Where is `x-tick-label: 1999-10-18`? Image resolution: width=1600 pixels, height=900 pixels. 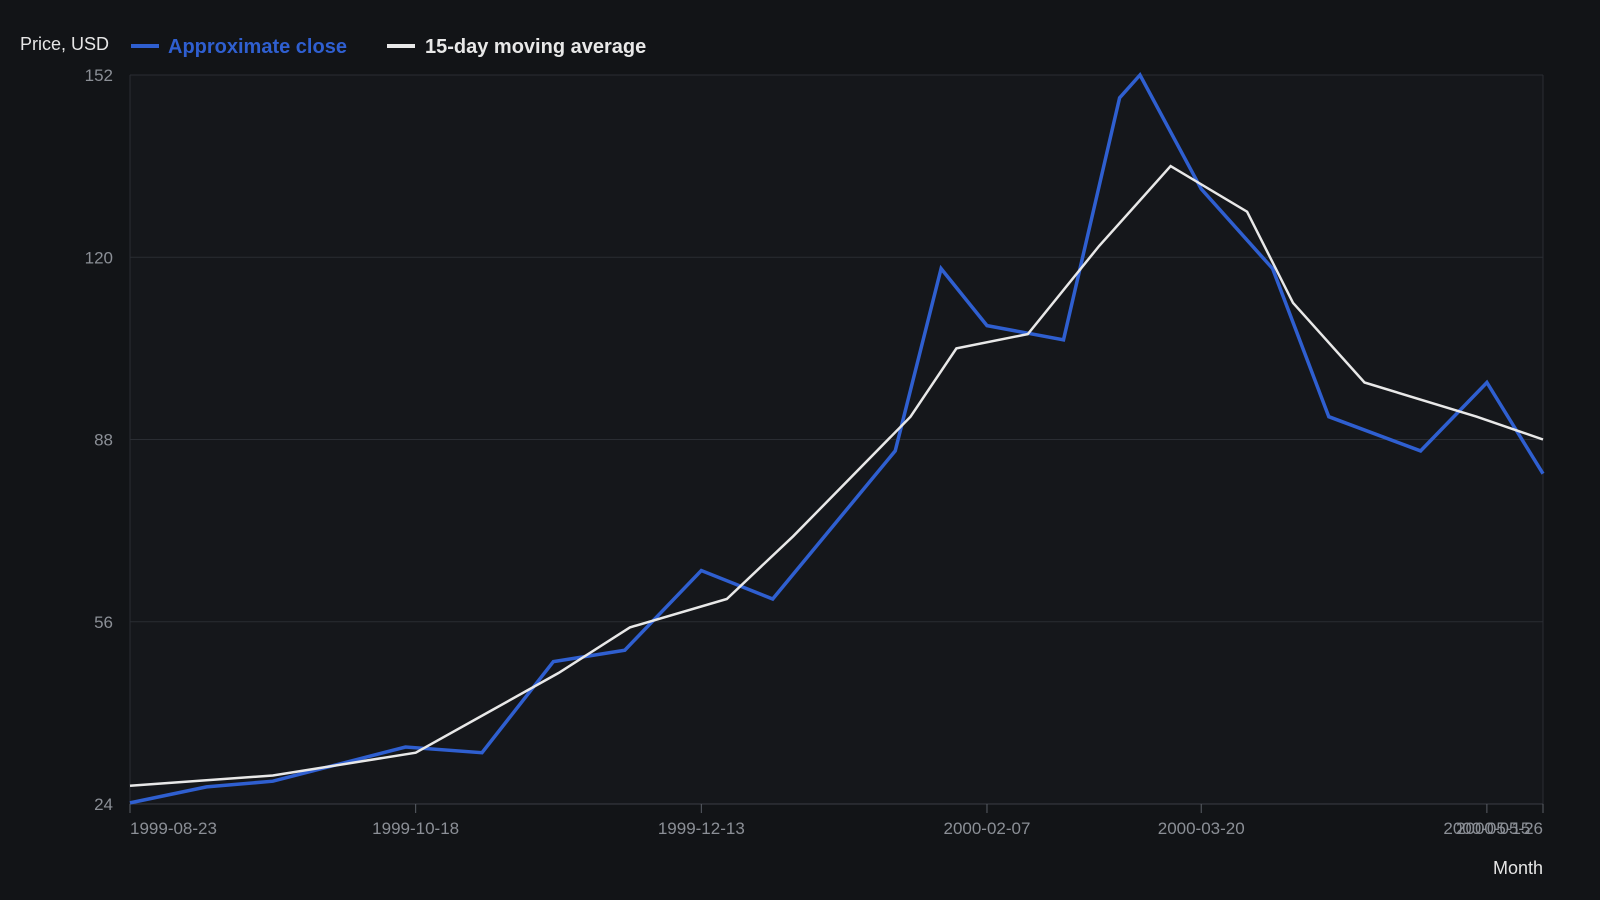 x-tick-label: 1999-10-18 is located at coordinates (415, 828).